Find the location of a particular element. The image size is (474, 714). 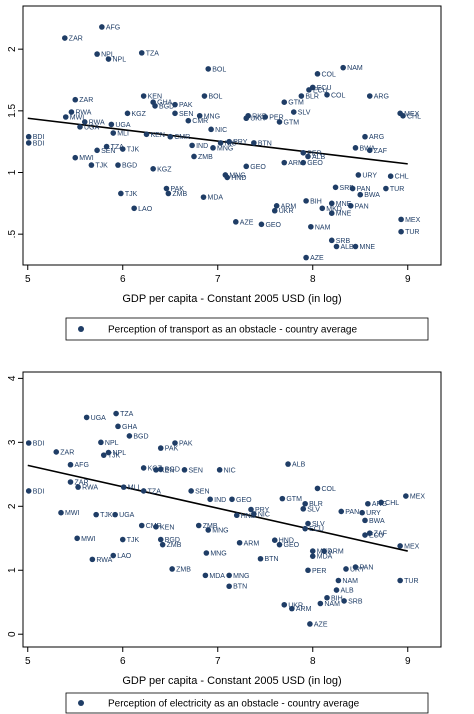

point-label: BGD is located at coordinates (172, 540).